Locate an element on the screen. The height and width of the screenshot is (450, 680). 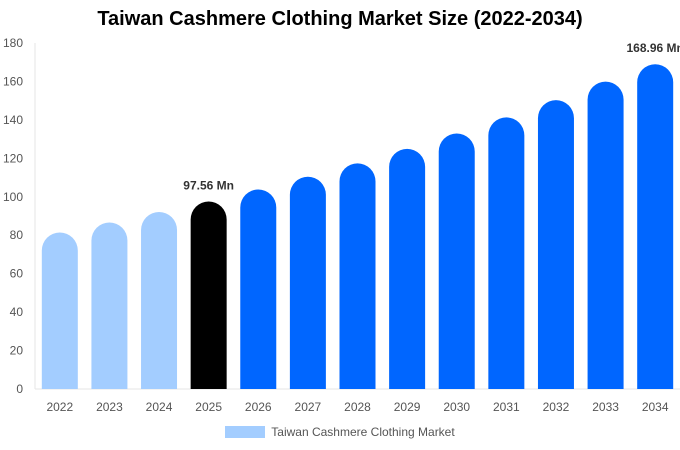
bar-2025 is located at coordinates (208, 295).